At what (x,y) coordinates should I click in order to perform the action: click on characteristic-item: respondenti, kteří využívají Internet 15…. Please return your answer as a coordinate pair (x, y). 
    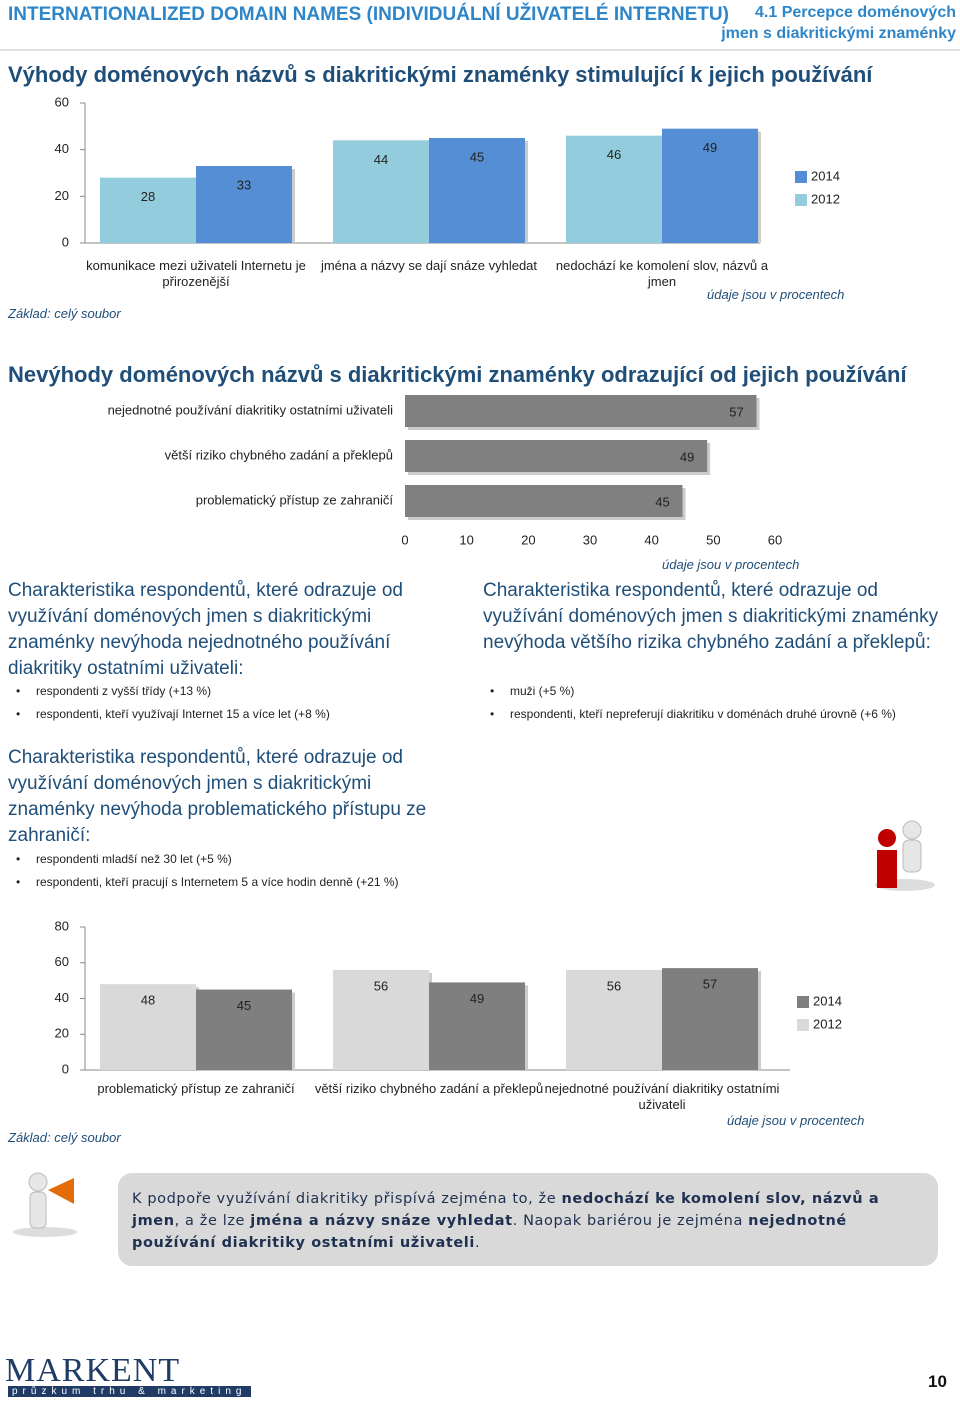
    Looking at the image, I should click on (173, 714).